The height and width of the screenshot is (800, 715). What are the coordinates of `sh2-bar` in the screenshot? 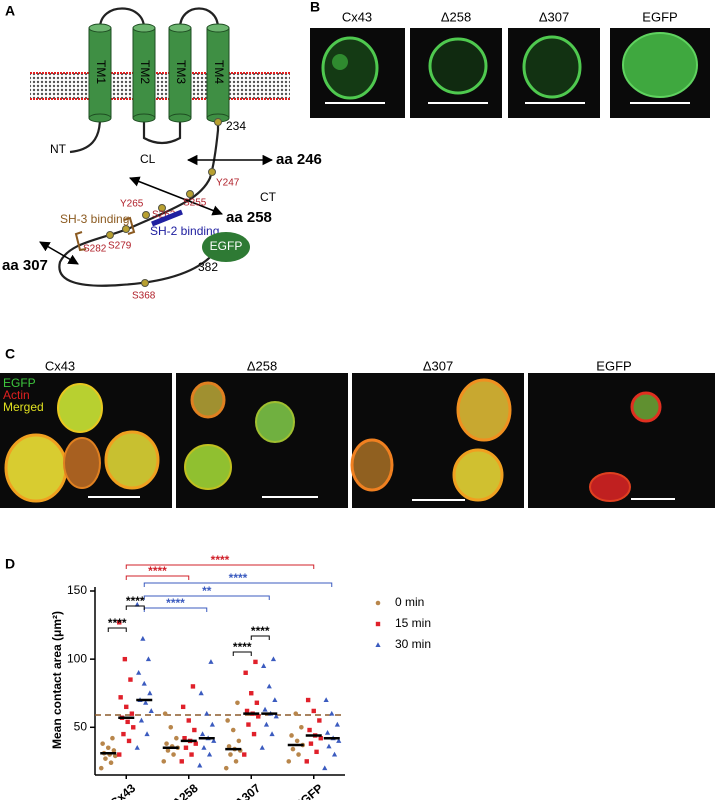 It's located at (167, 218).